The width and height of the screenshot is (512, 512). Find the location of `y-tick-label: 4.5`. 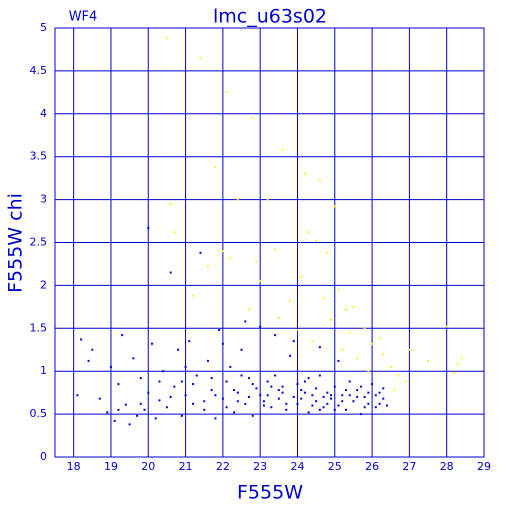

y-tick-label: 4.5 is located at coordinates (39, 70).